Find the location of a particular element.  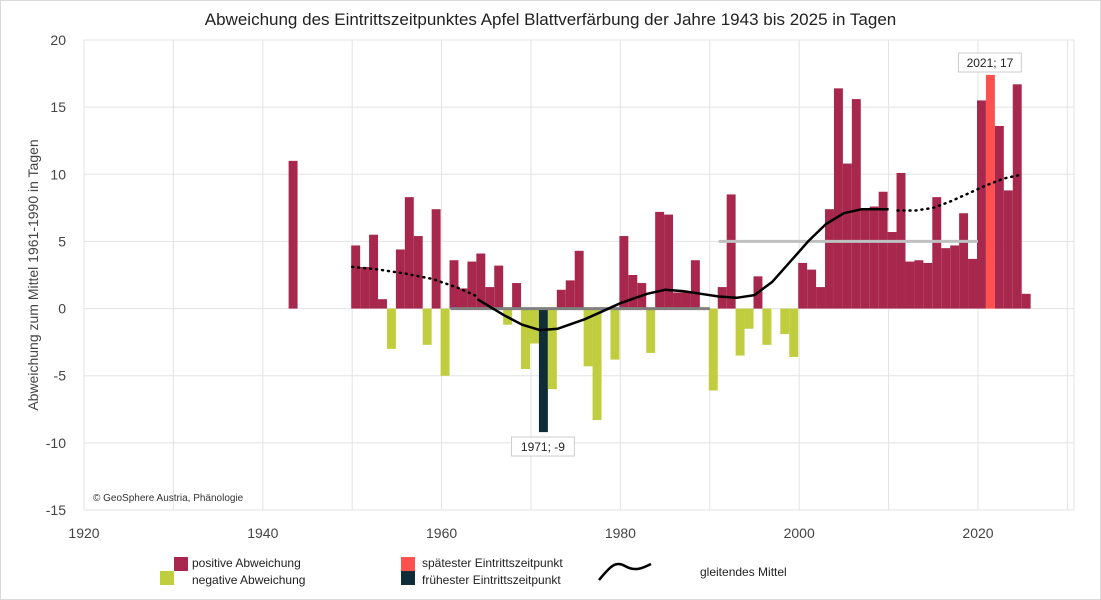

legend-label-mean: gleitendes Mittel is located at coordinates (743, 572).